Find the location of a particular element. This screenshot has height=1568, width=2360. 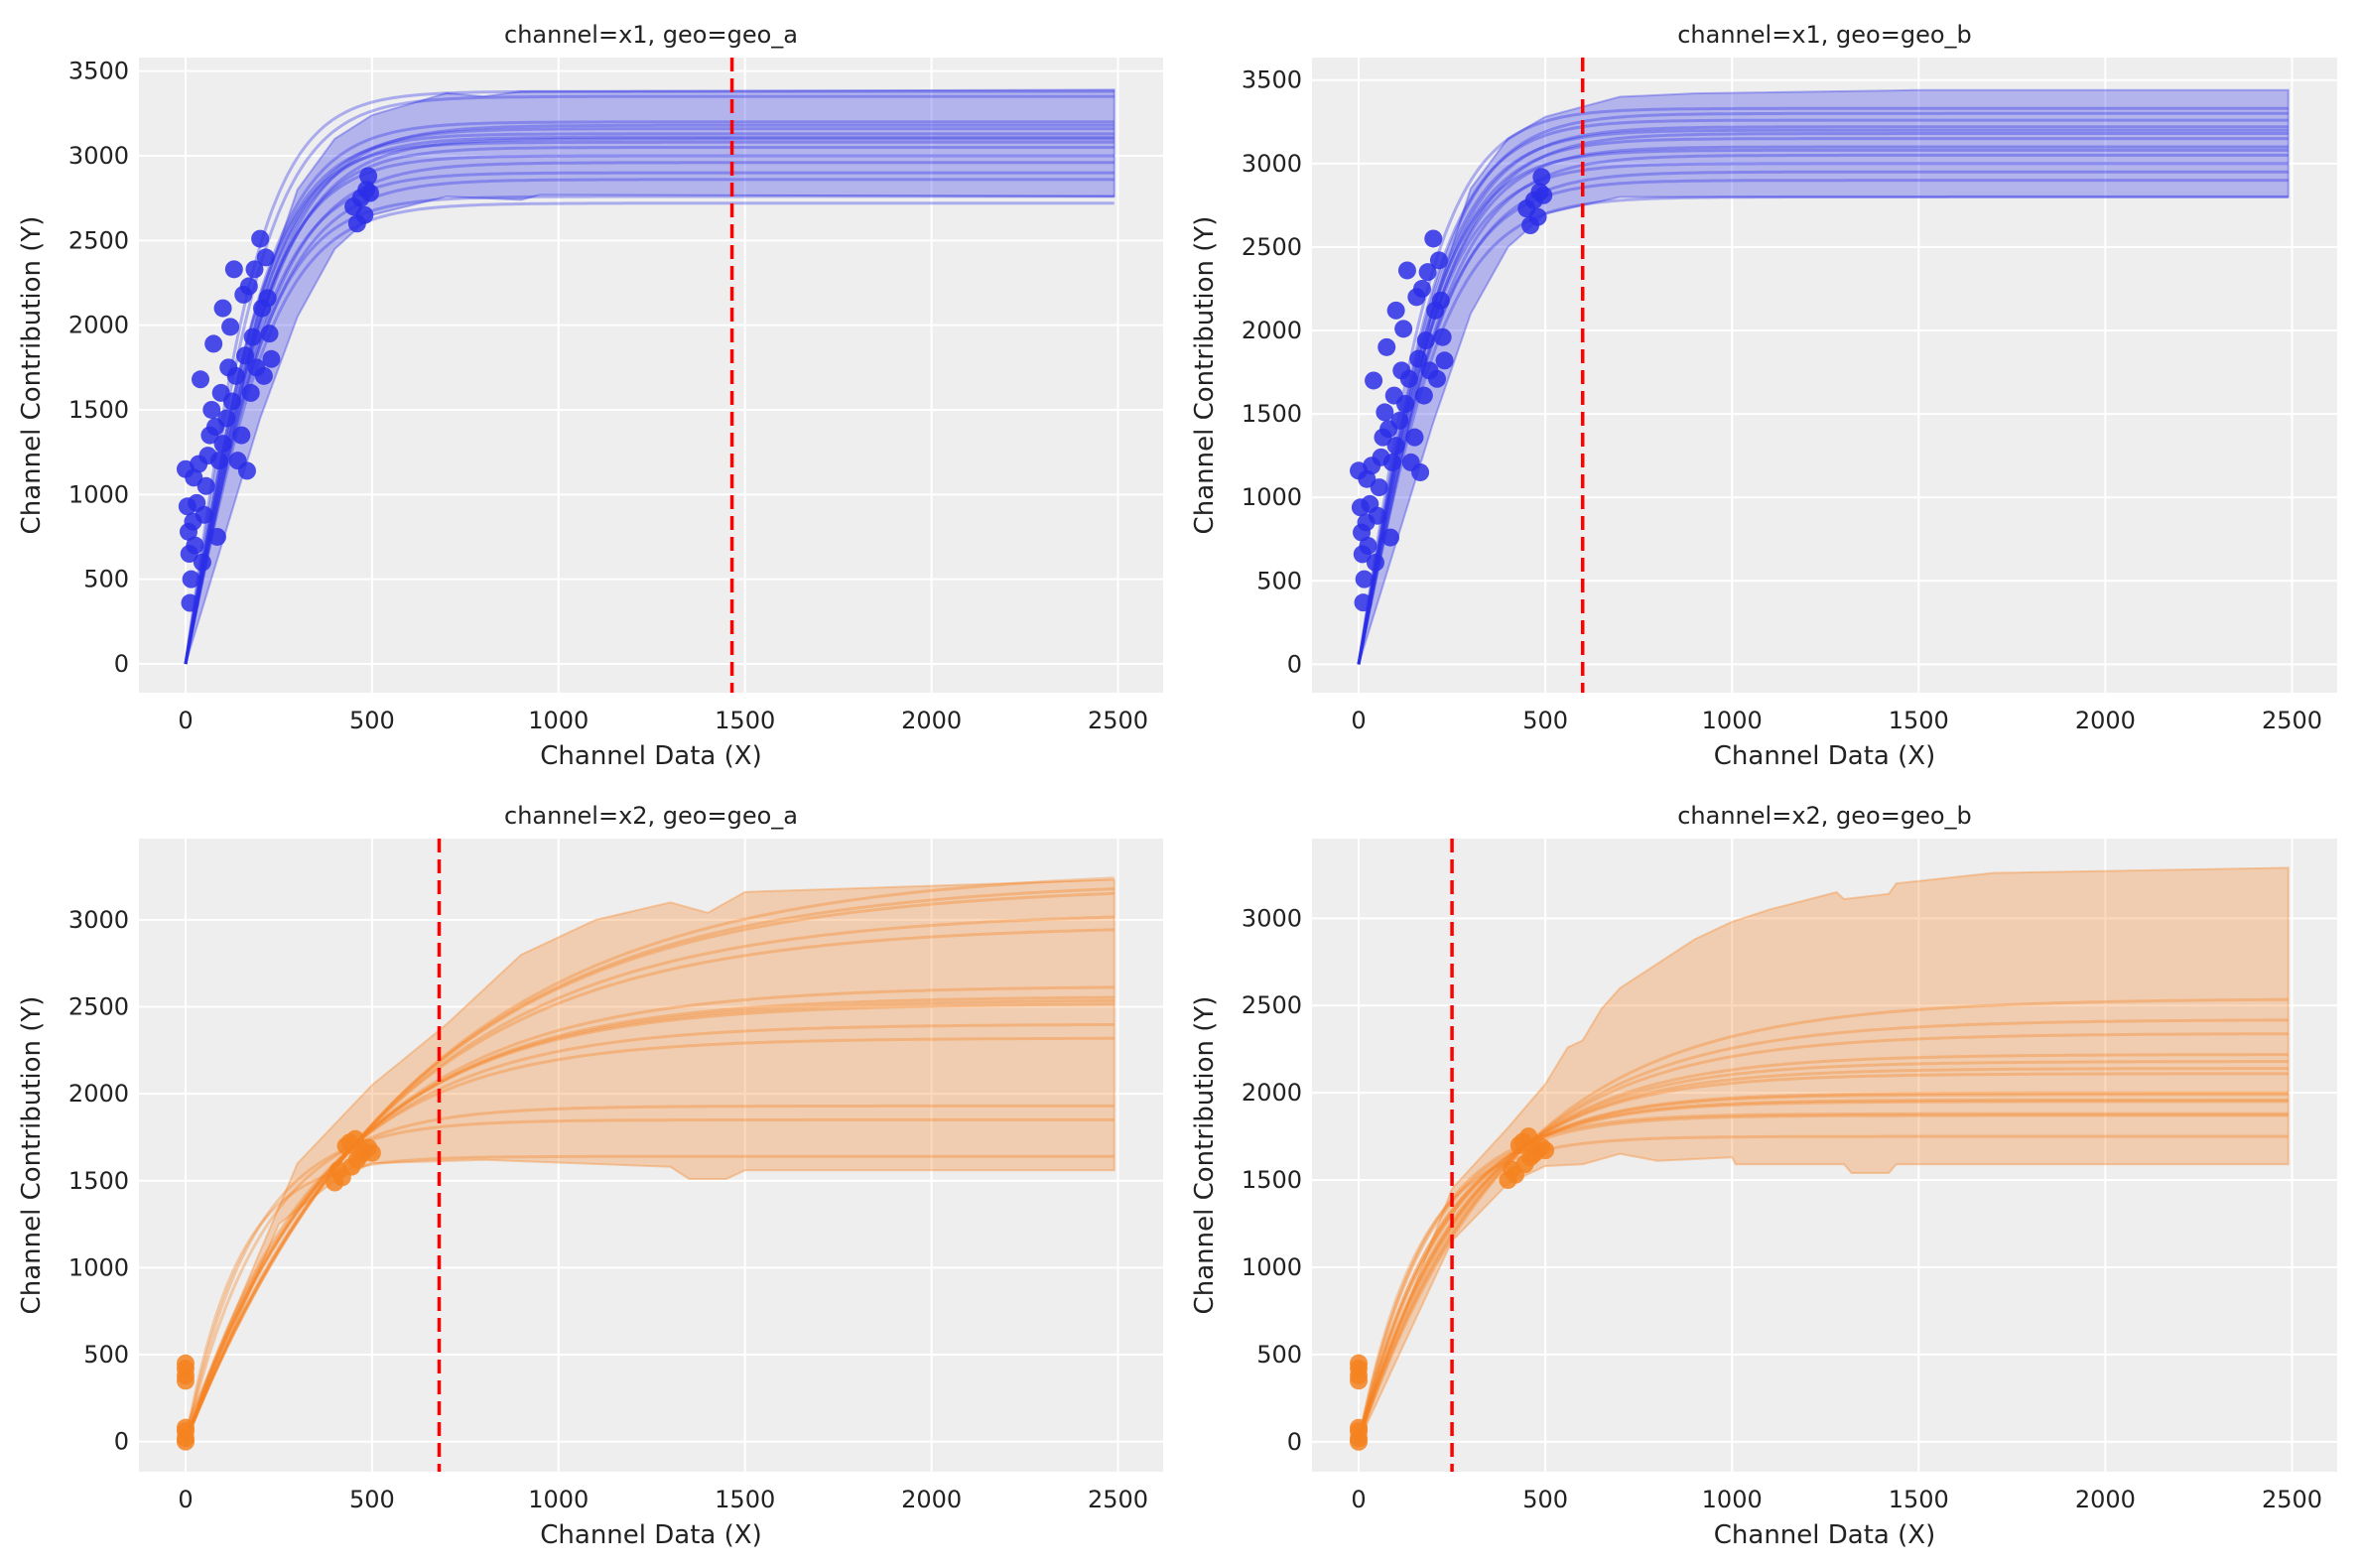

y-tick-label: 2500 is located at coordinates (98, 240).